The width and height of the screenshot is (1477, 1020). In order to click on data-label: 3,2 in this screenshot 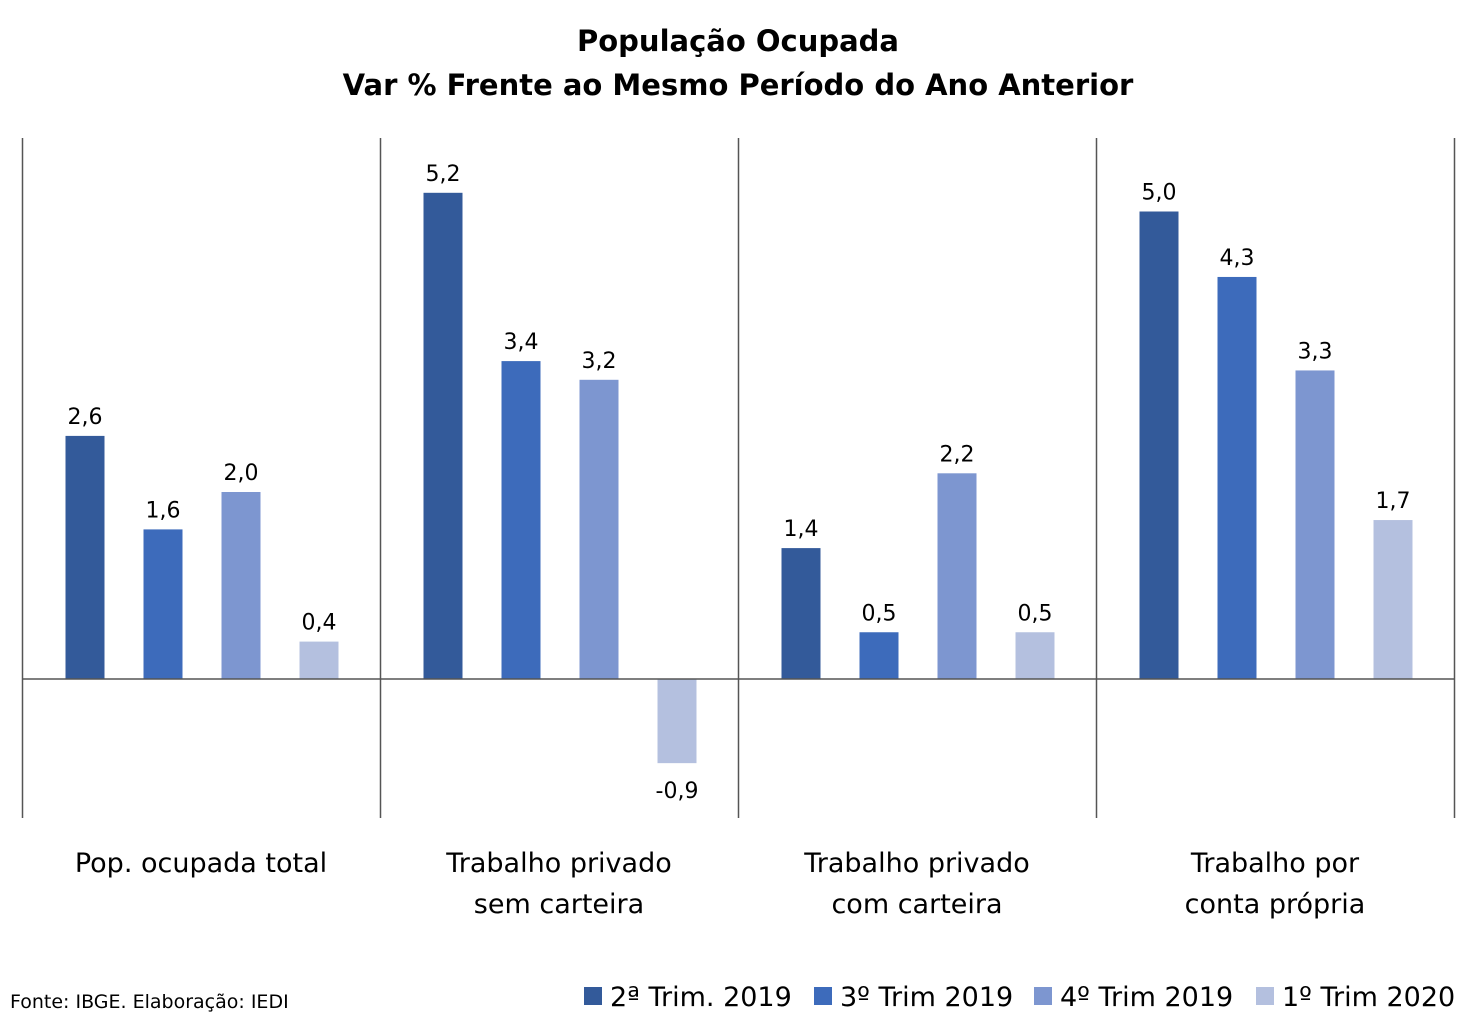, I will do `click(599, 361)`.